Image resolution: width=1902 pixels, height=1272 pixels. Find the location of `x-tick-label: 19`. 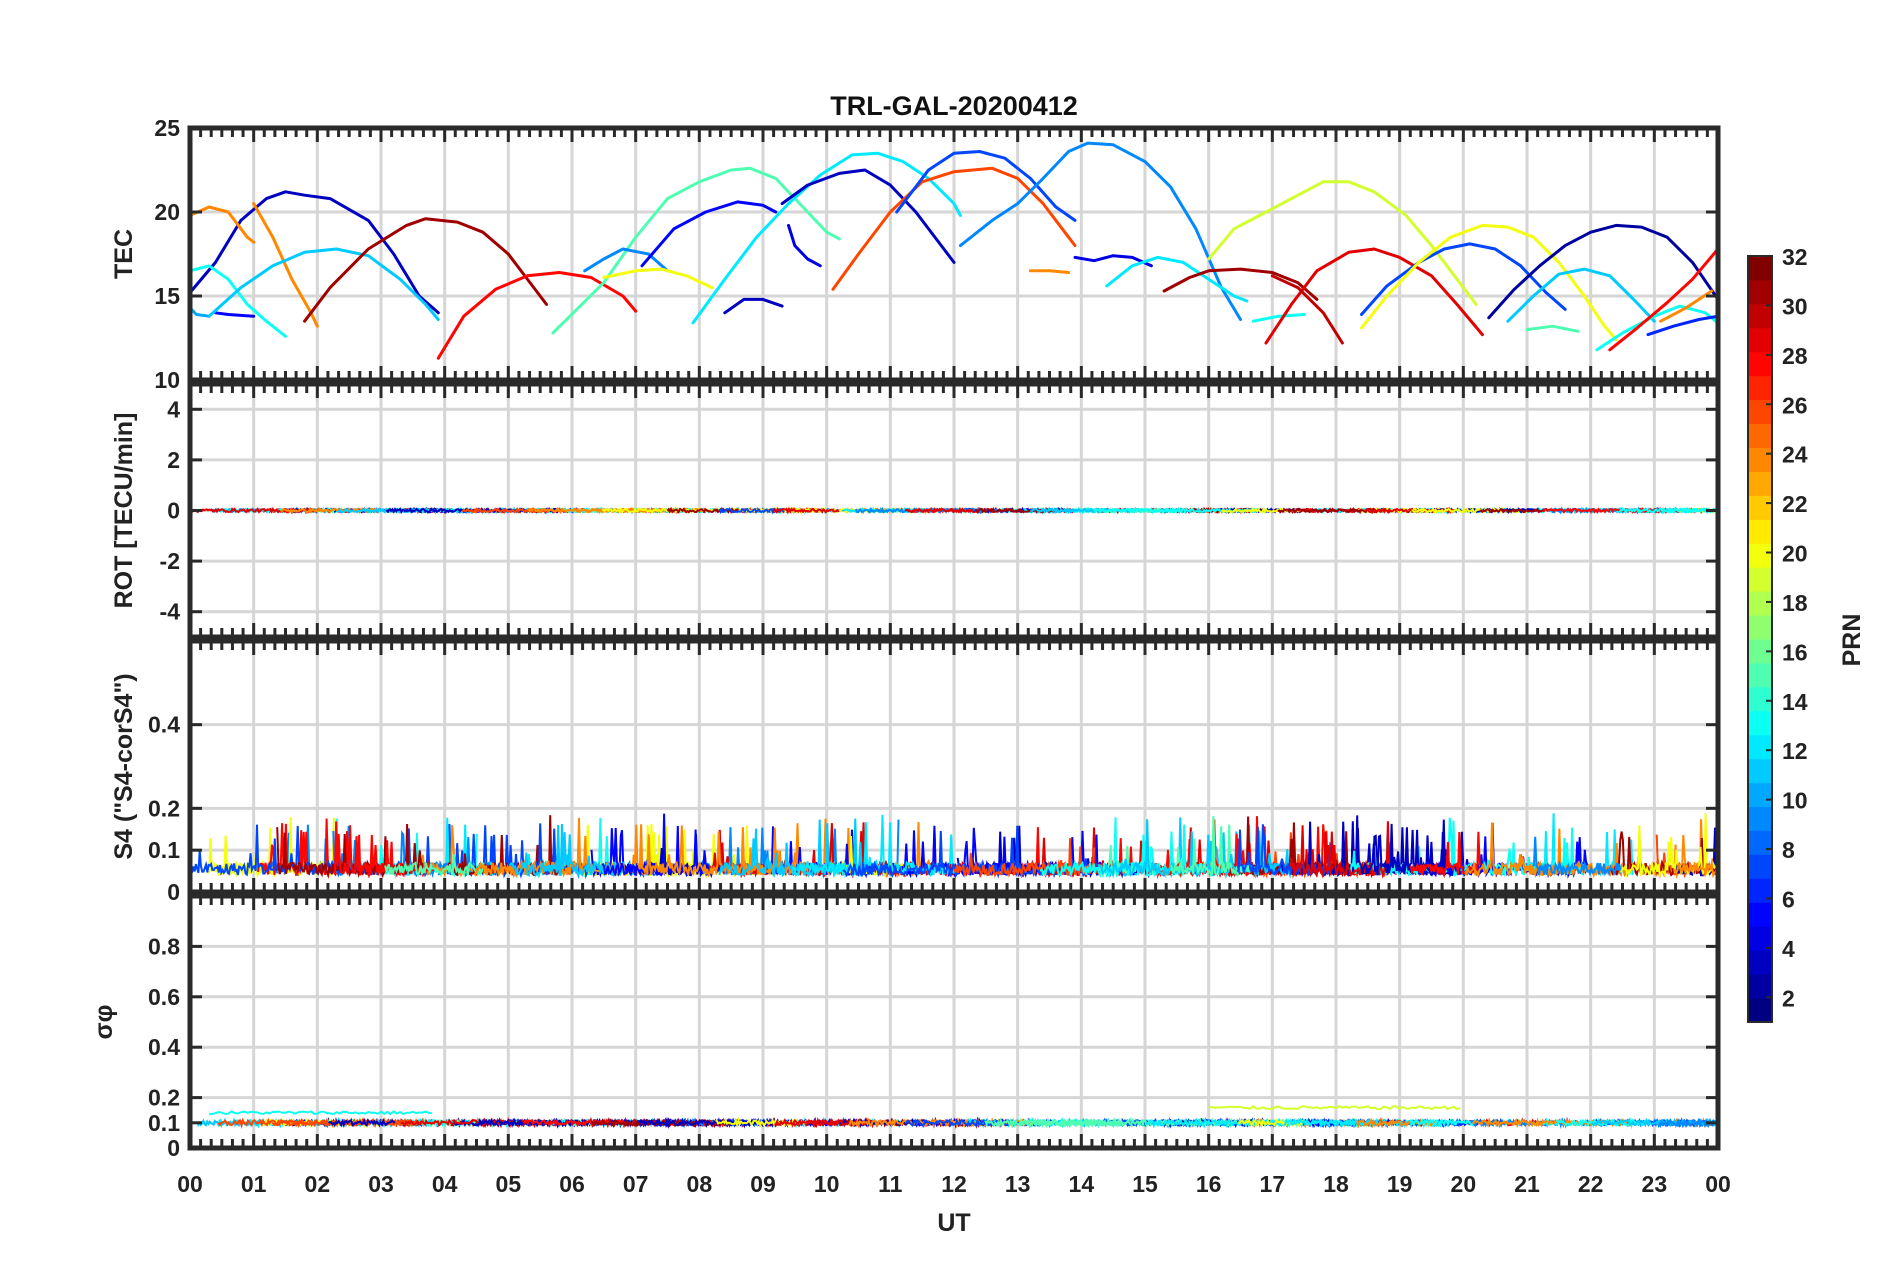

x-tick-label: 19 is located at coordinates (1400, 1184).